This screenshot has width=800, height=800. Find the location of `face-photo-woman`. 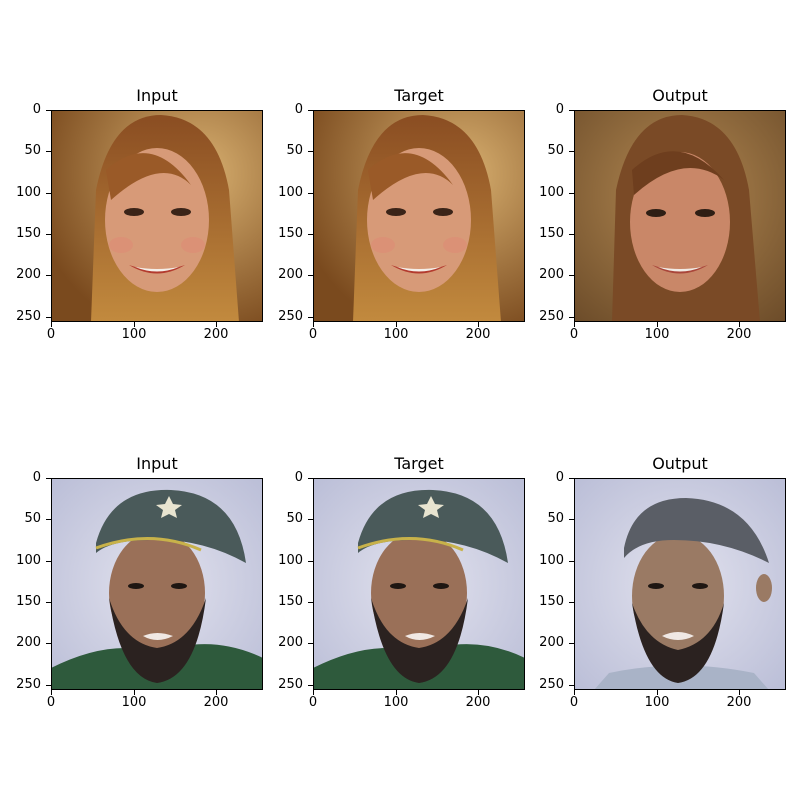

face-photo-woman is located at coordinates (157, 216).